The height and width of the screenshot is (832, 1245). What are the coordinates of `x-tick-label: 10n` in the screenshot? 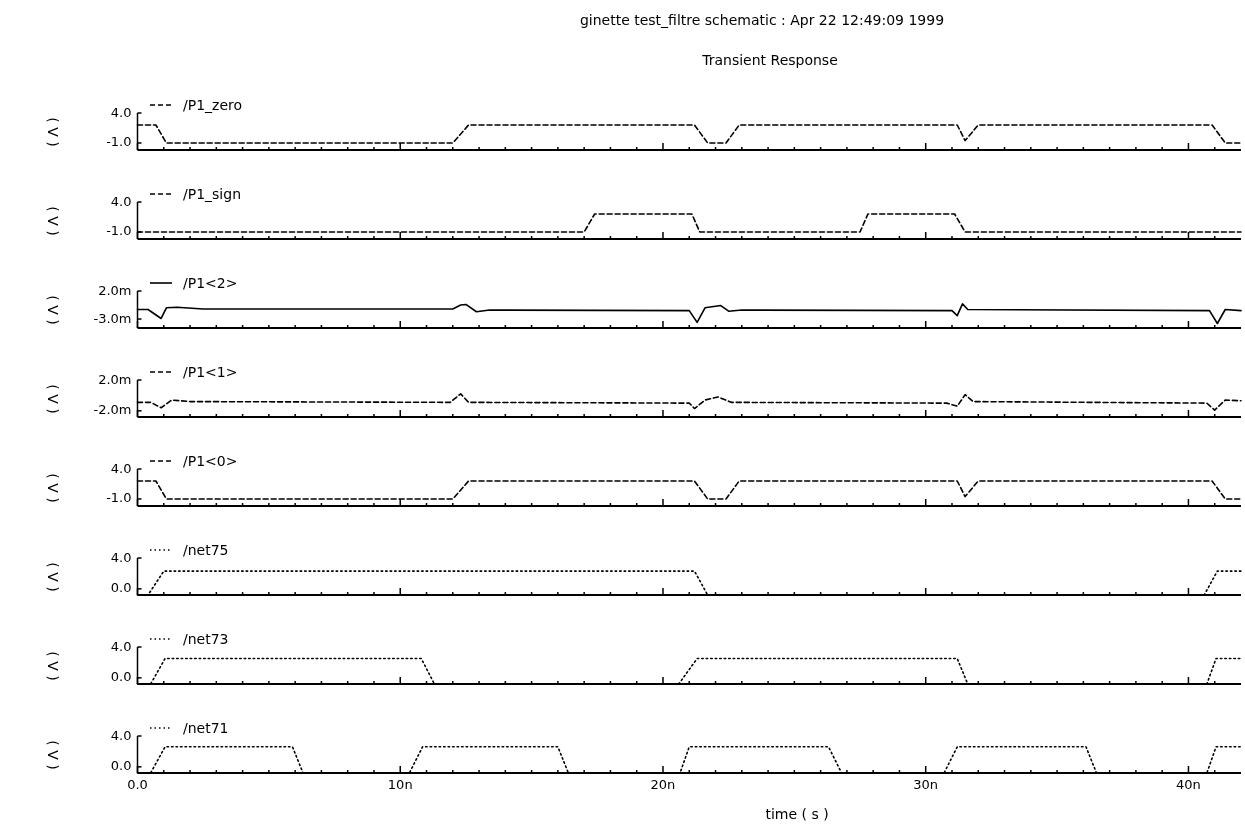 It's located at (400, 784).